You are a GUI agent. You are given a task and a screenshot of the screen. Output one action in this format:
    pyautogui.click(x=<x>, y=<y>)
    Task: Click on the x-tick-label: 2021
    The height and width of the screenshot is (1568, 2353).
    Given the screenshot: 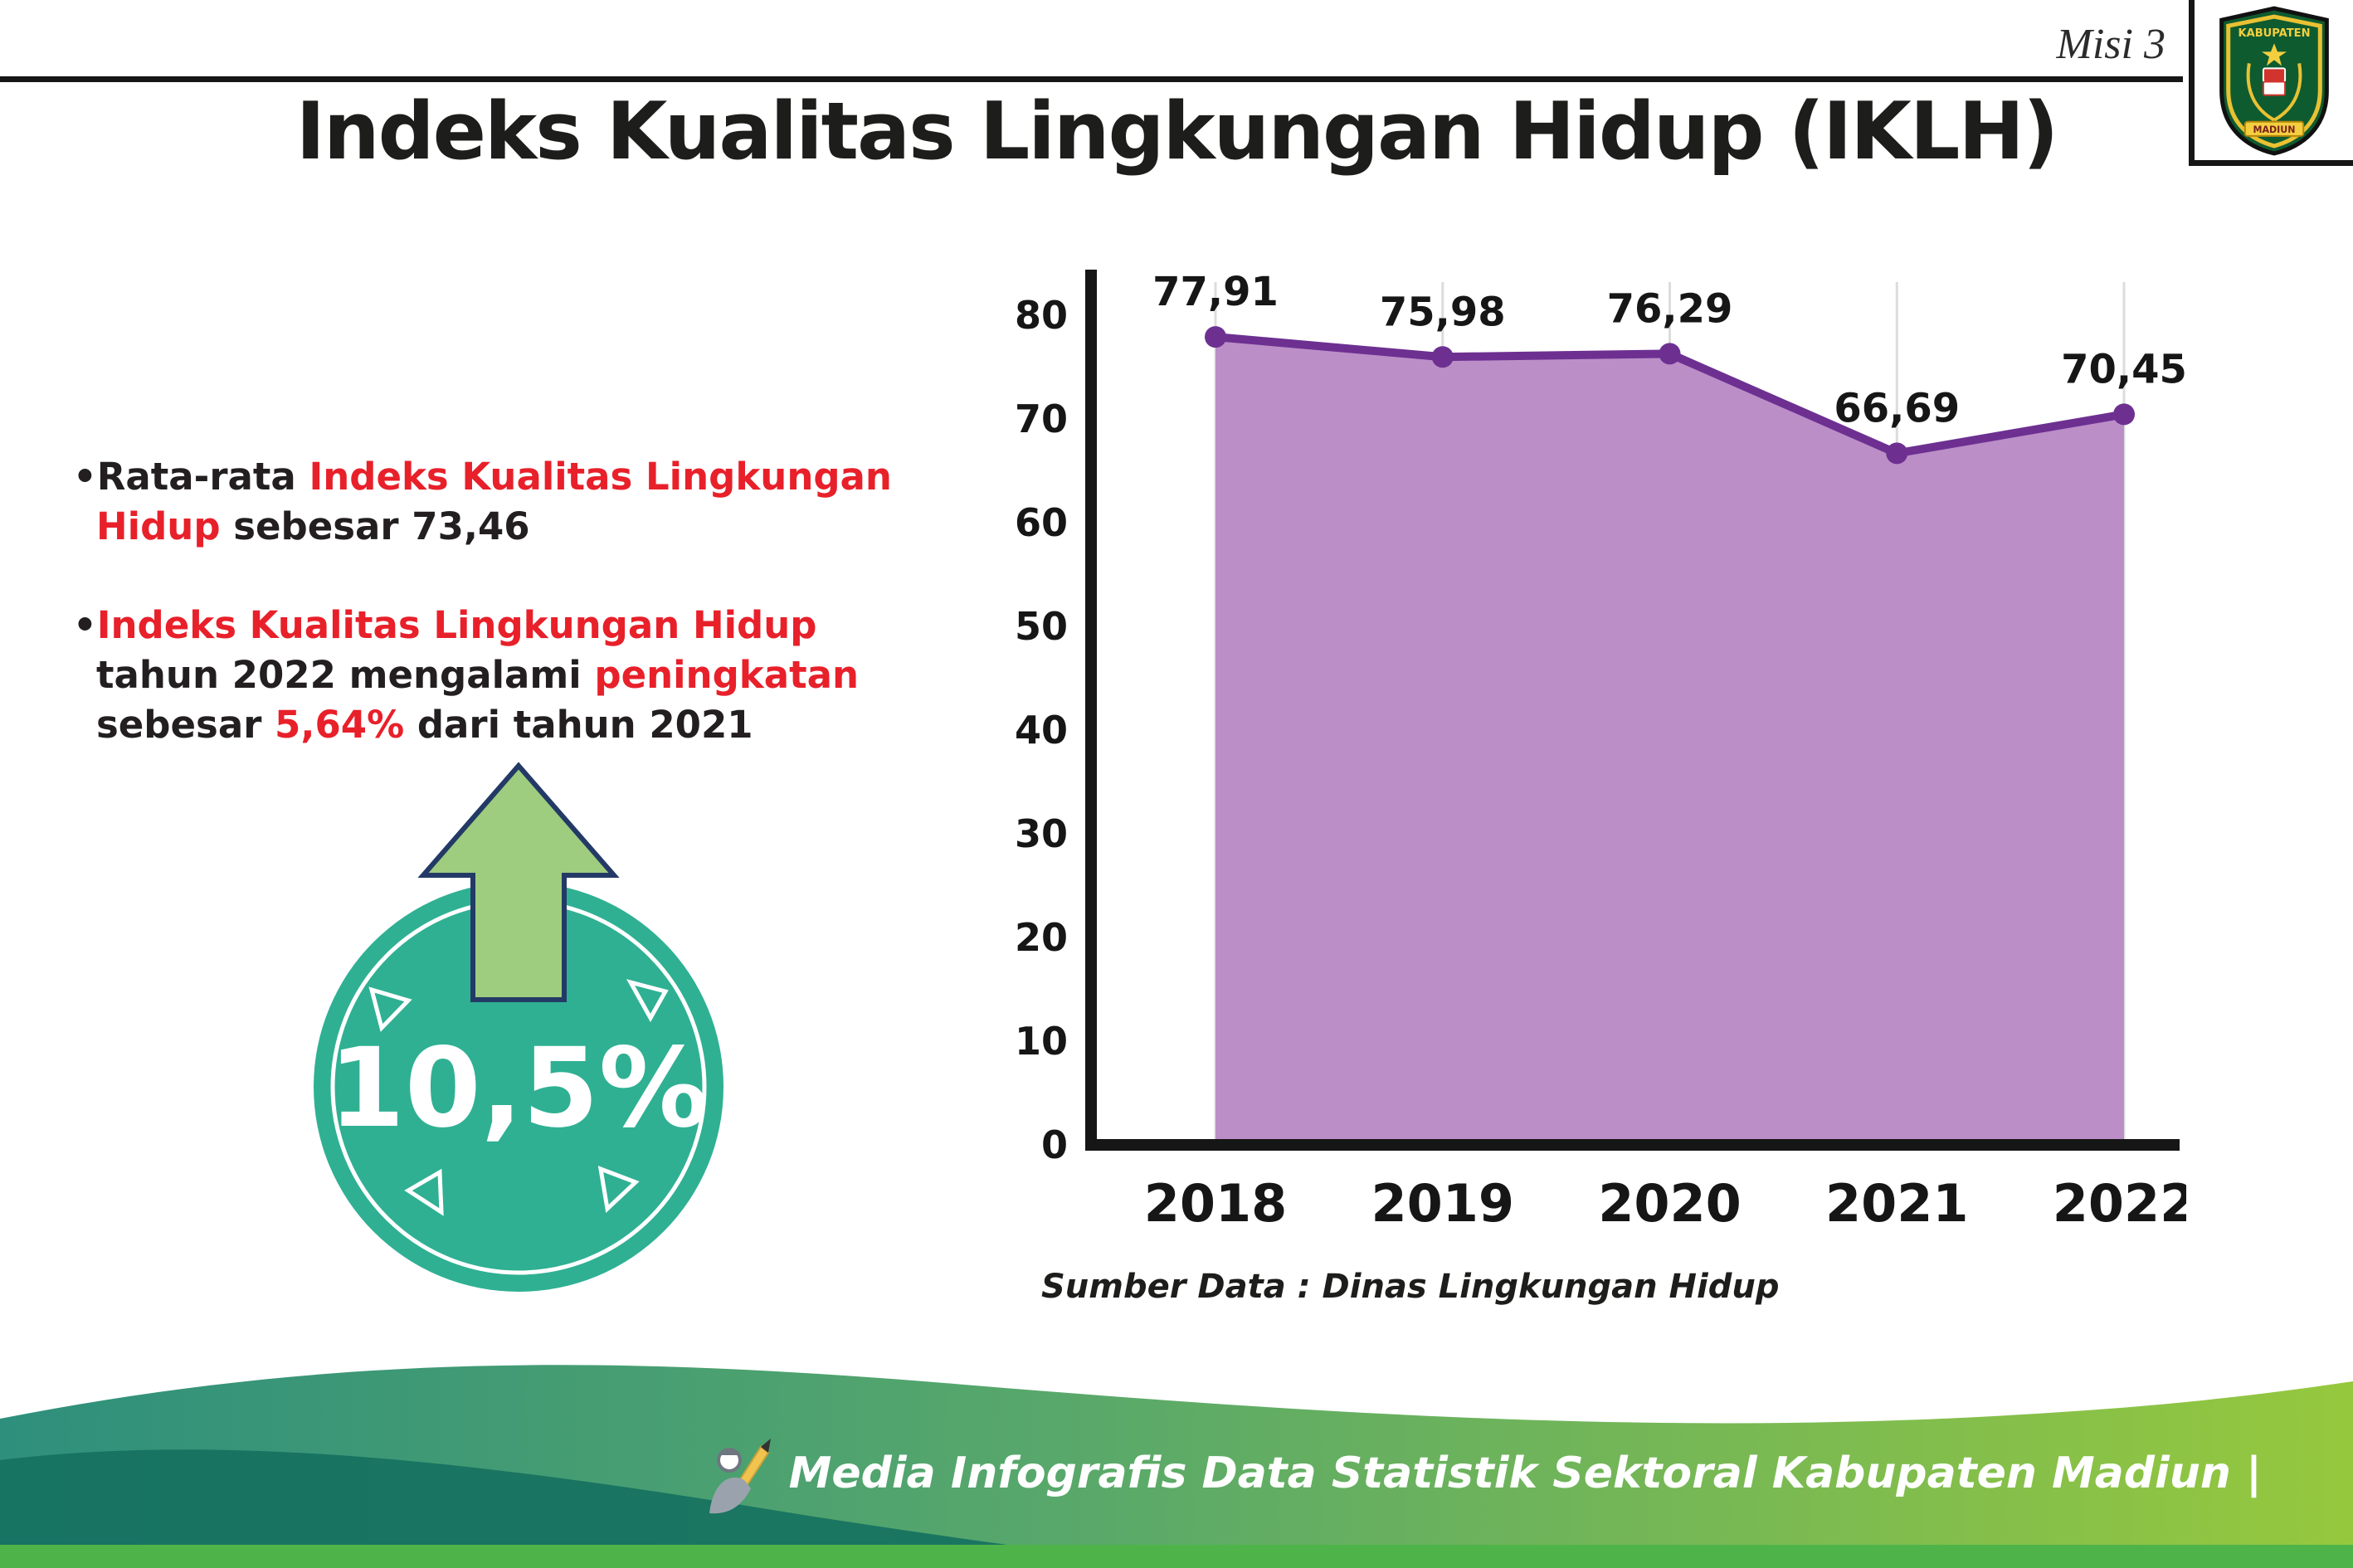 What is the action you would take?
    pyautogui.click(x=1897, y=1203)
    